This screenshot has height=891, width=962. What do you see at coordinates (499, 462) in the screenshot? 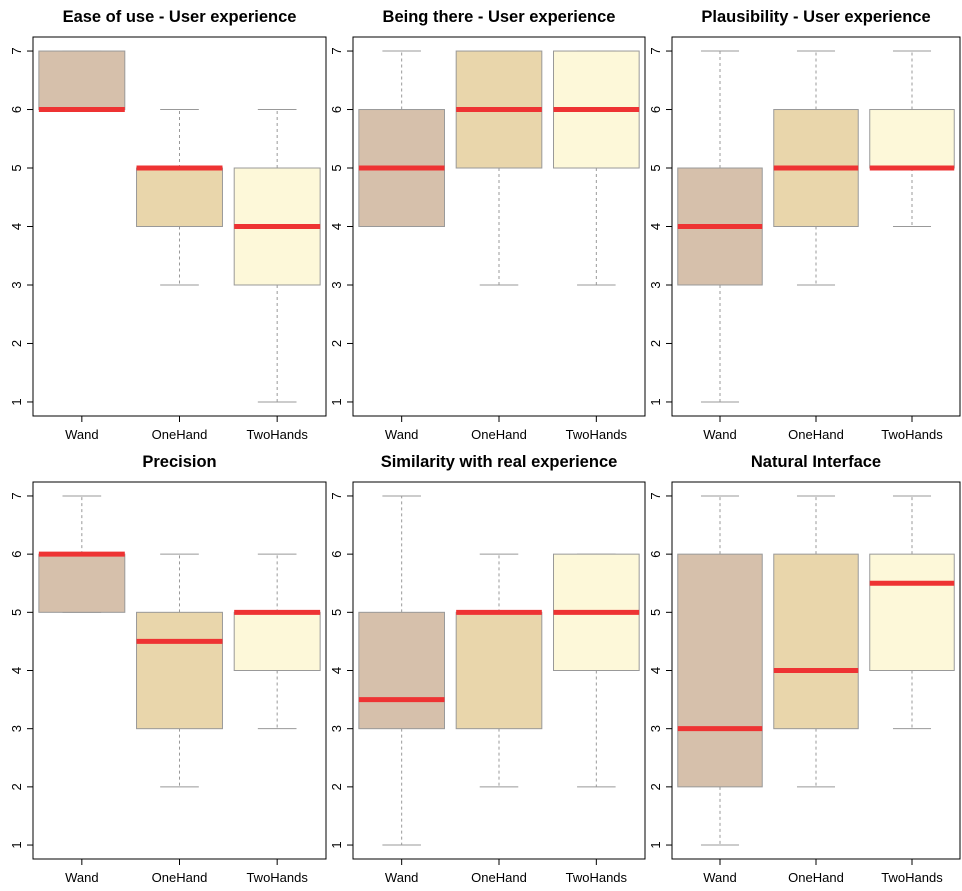
I see `chart-title: Similarity with real experience` at bounding box center [499, 462].